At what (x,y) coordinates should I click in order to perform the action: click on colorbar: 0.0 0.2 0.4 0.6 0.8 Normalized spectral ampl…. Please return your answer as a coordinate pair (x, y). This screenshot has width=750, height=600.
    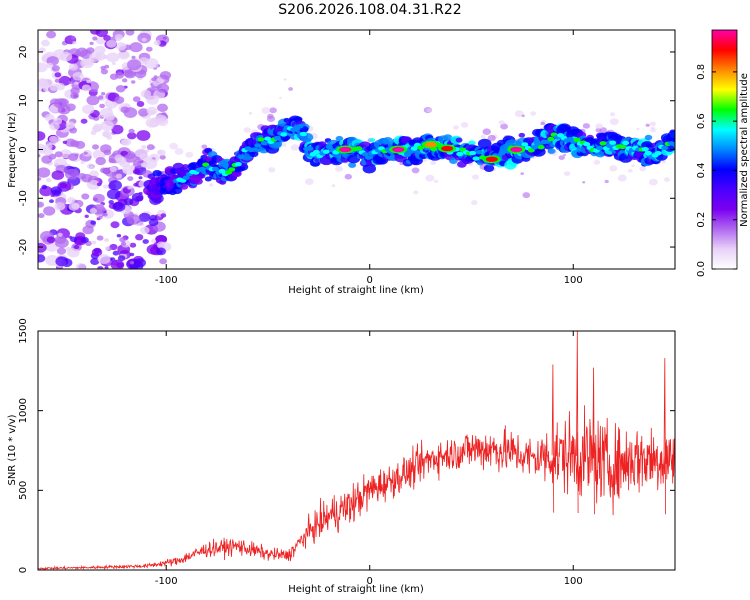
    Looking at the image, I should click on (723, 153).